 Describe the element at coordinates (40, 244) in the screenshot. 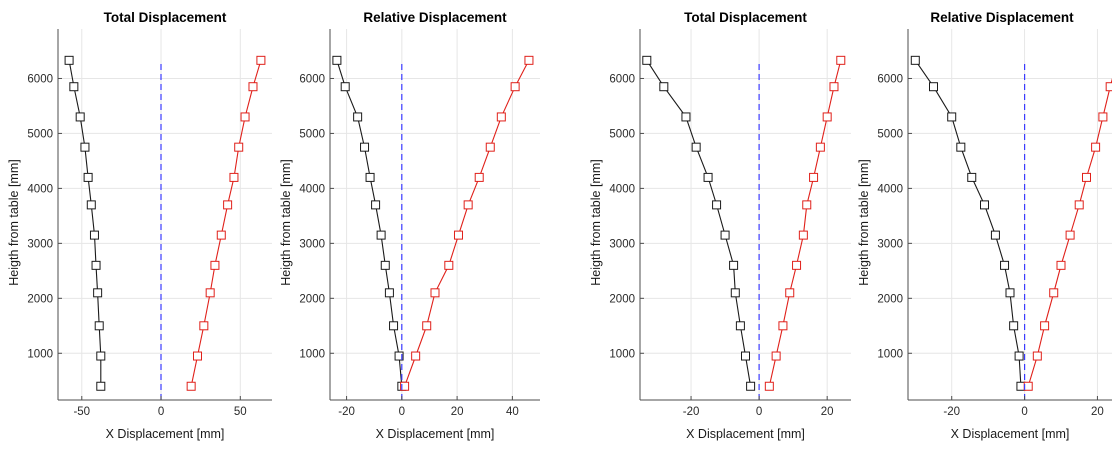

I see `y-tick-label: 3000` at that location.